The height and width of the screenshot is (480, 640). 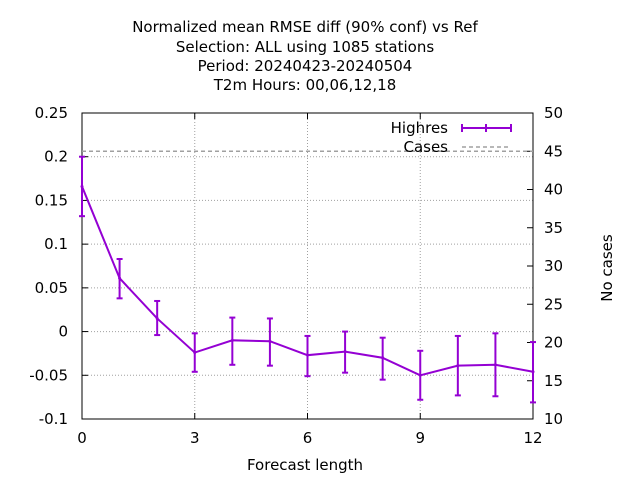 I want to click on y2-tick-label: 40, so click(x=553, y=190).